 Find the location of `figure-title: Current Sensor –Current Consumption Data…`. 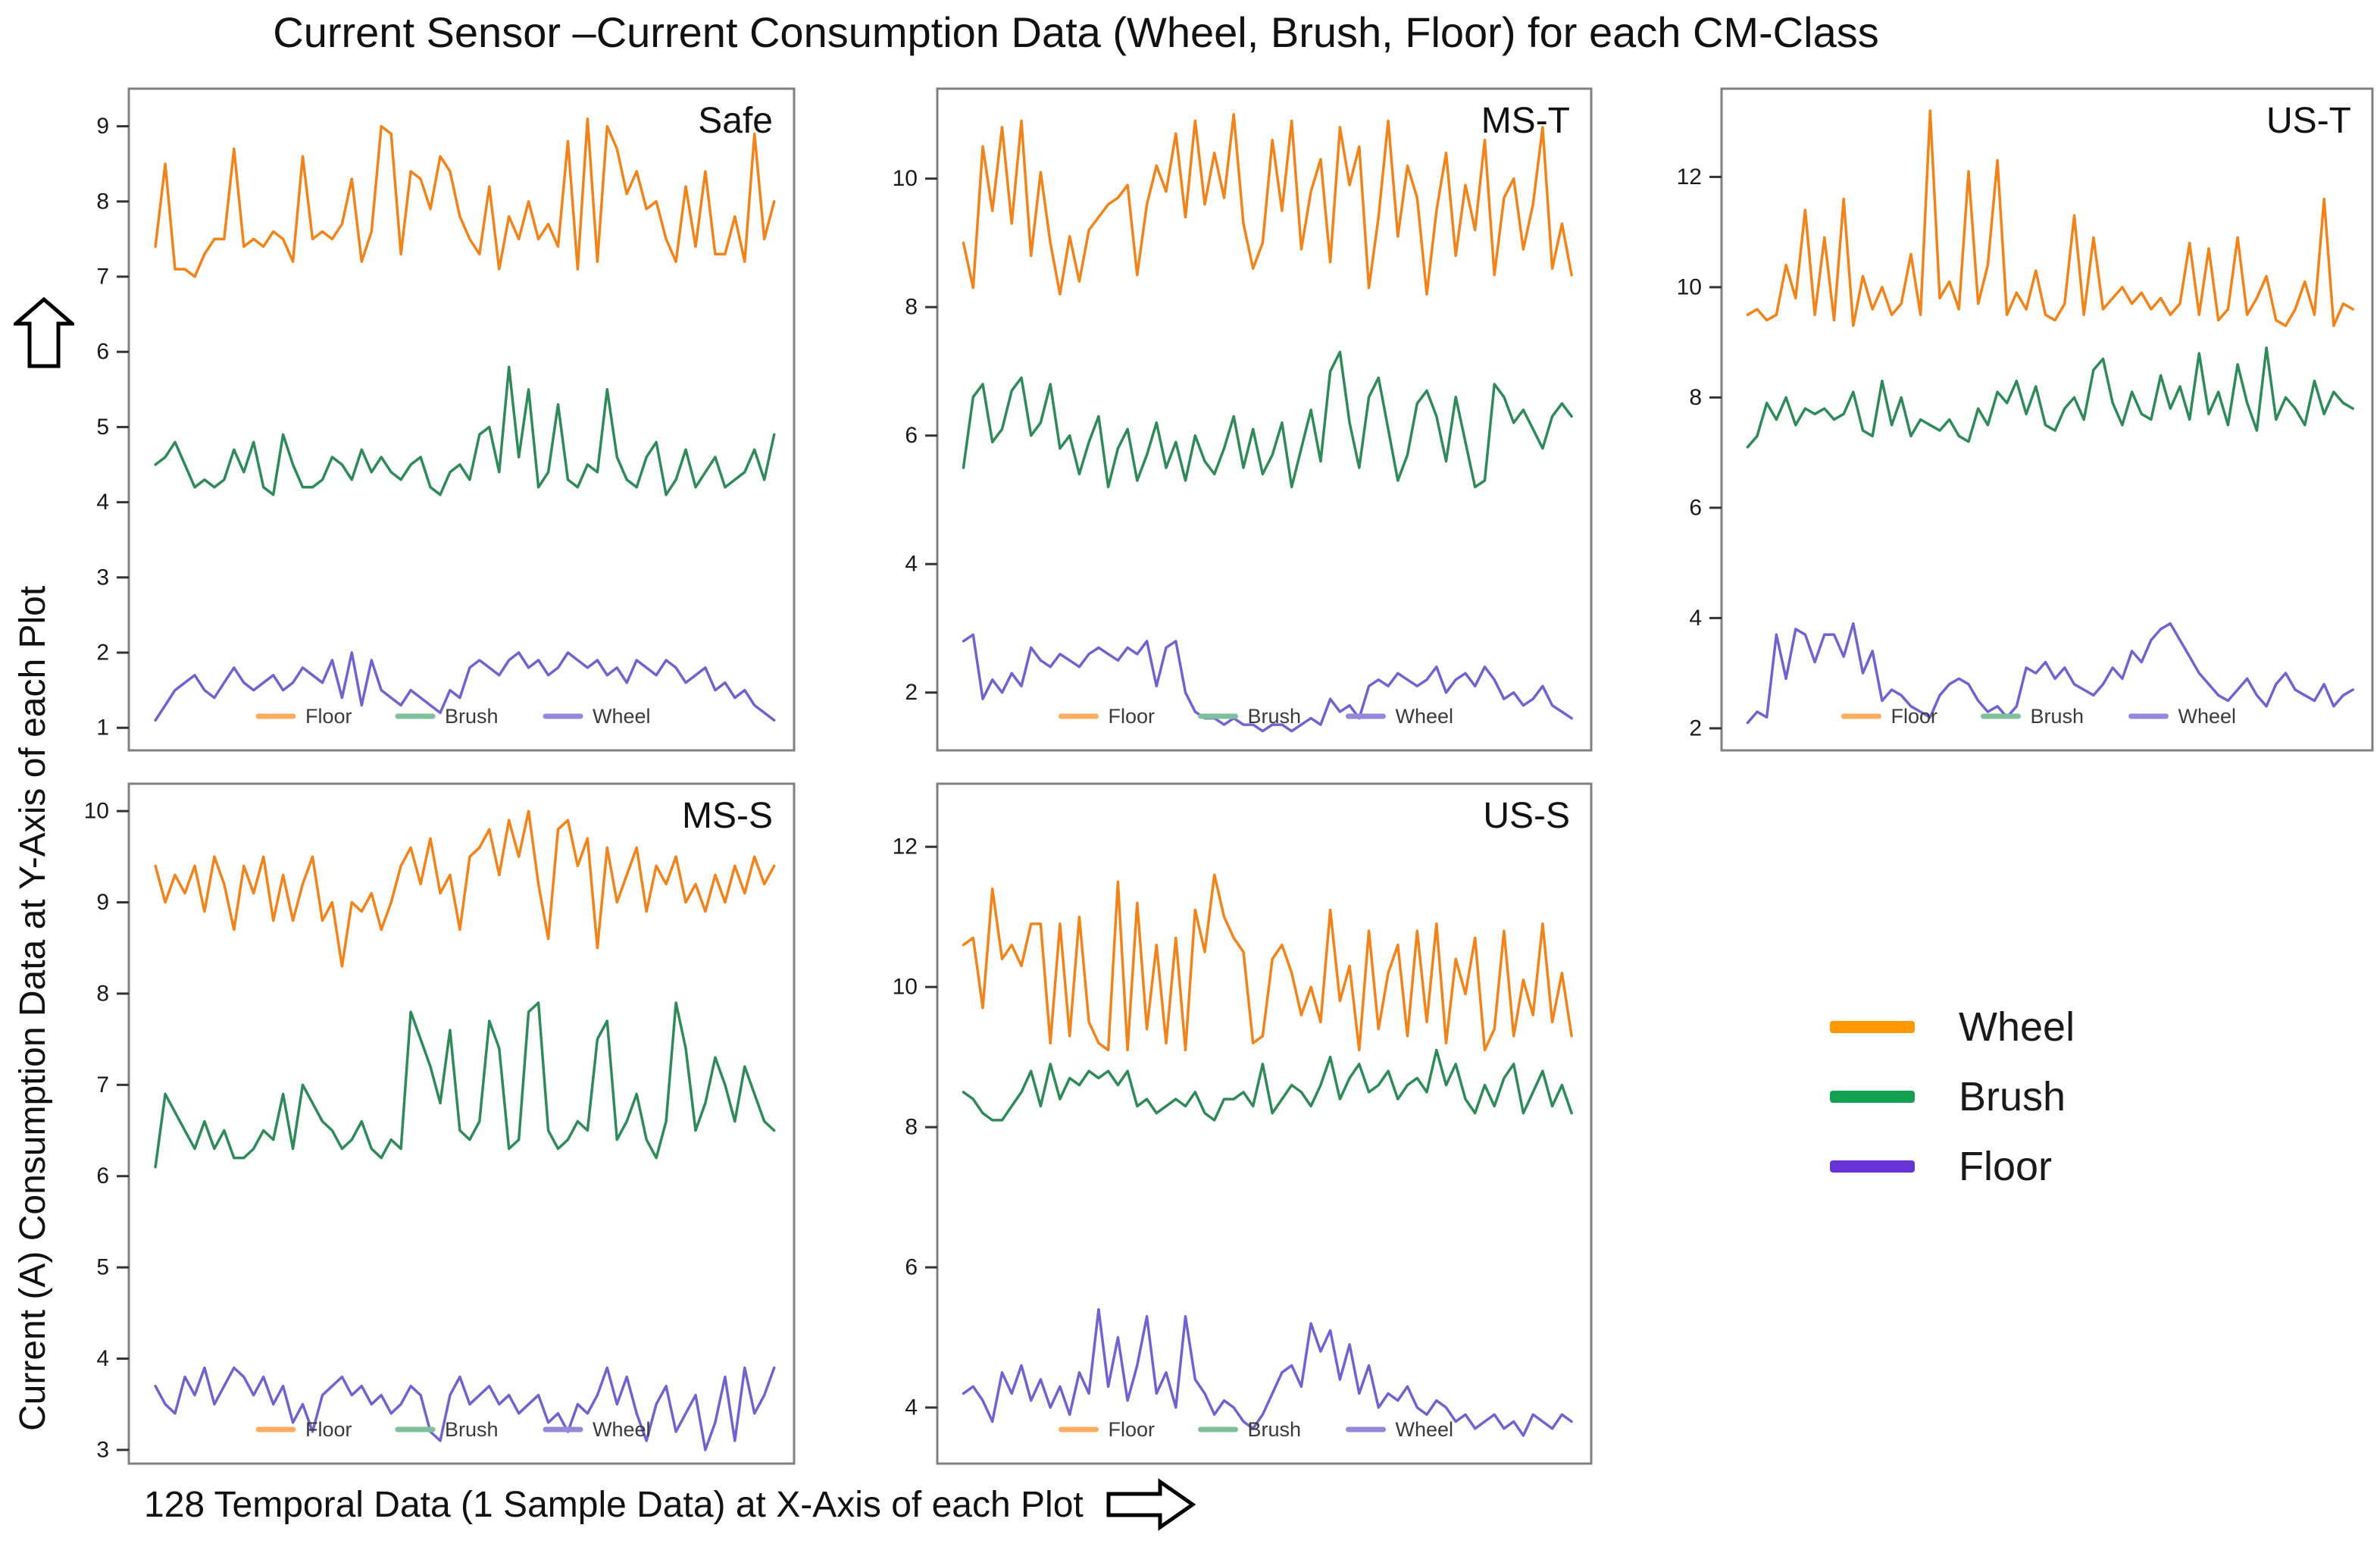

figure-title: Current Sensor –Current Consumption Data… is located at coordinates (1076, 32).